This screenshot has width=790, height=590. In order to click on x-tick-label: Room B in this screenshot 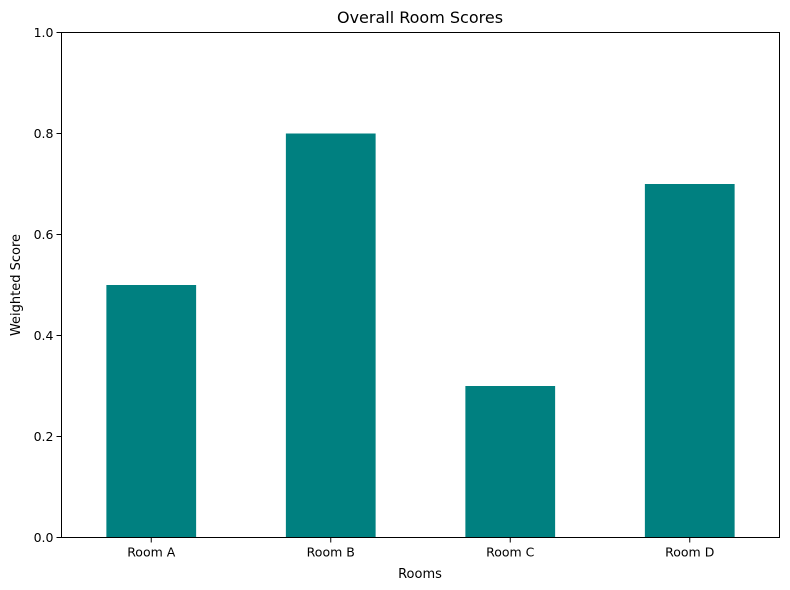, I will do `click(331, 552)`.